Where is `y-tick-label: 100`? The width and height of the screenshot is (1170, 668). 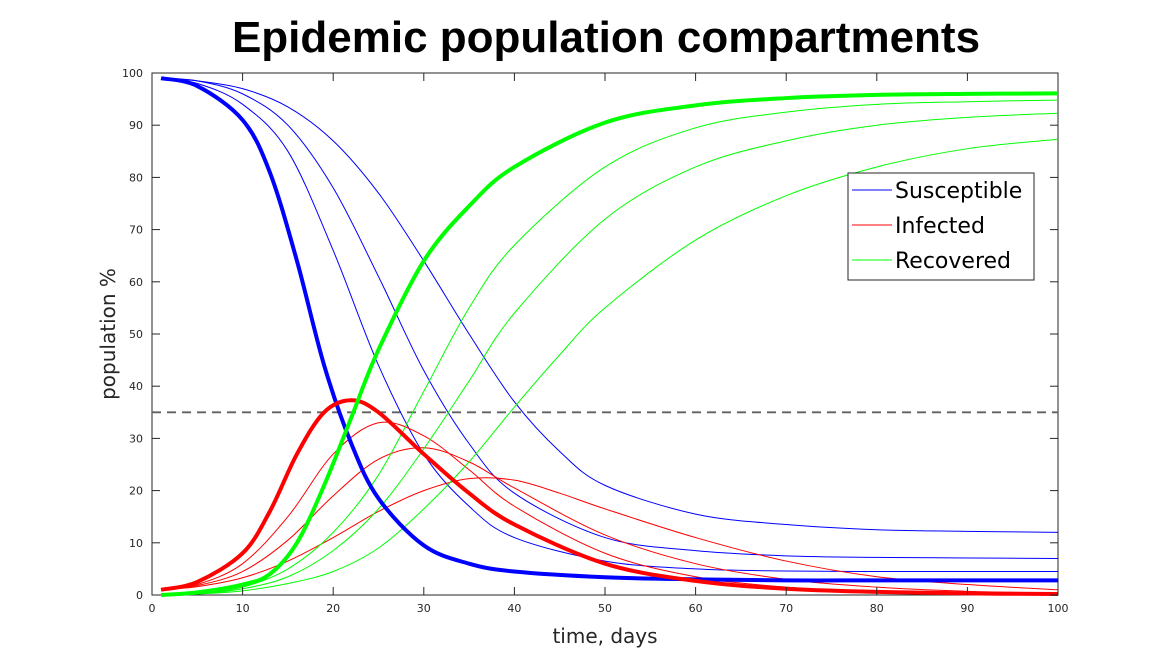
y-tick-label: 100 is located at coordinates (132, 73).